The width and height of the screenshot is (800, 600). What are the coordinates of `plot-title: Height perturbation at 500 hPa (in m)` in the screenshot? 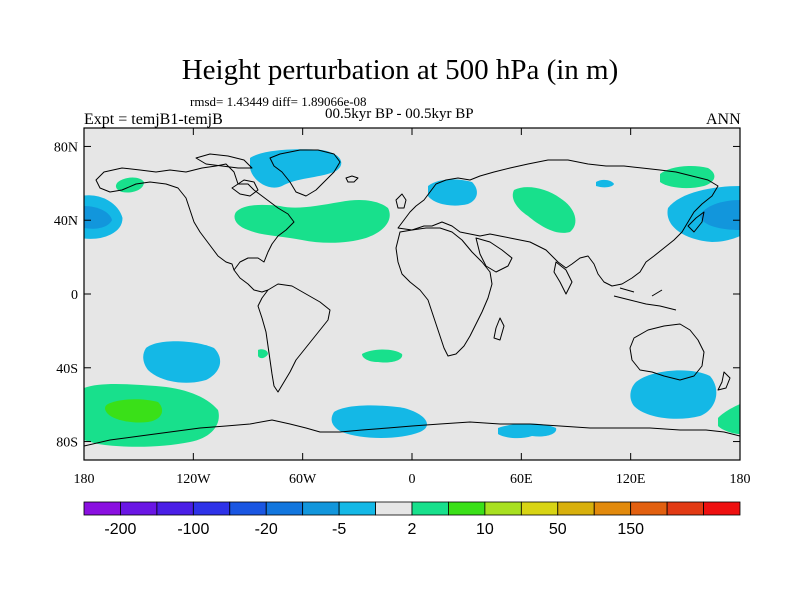 It's located at (400, 70).